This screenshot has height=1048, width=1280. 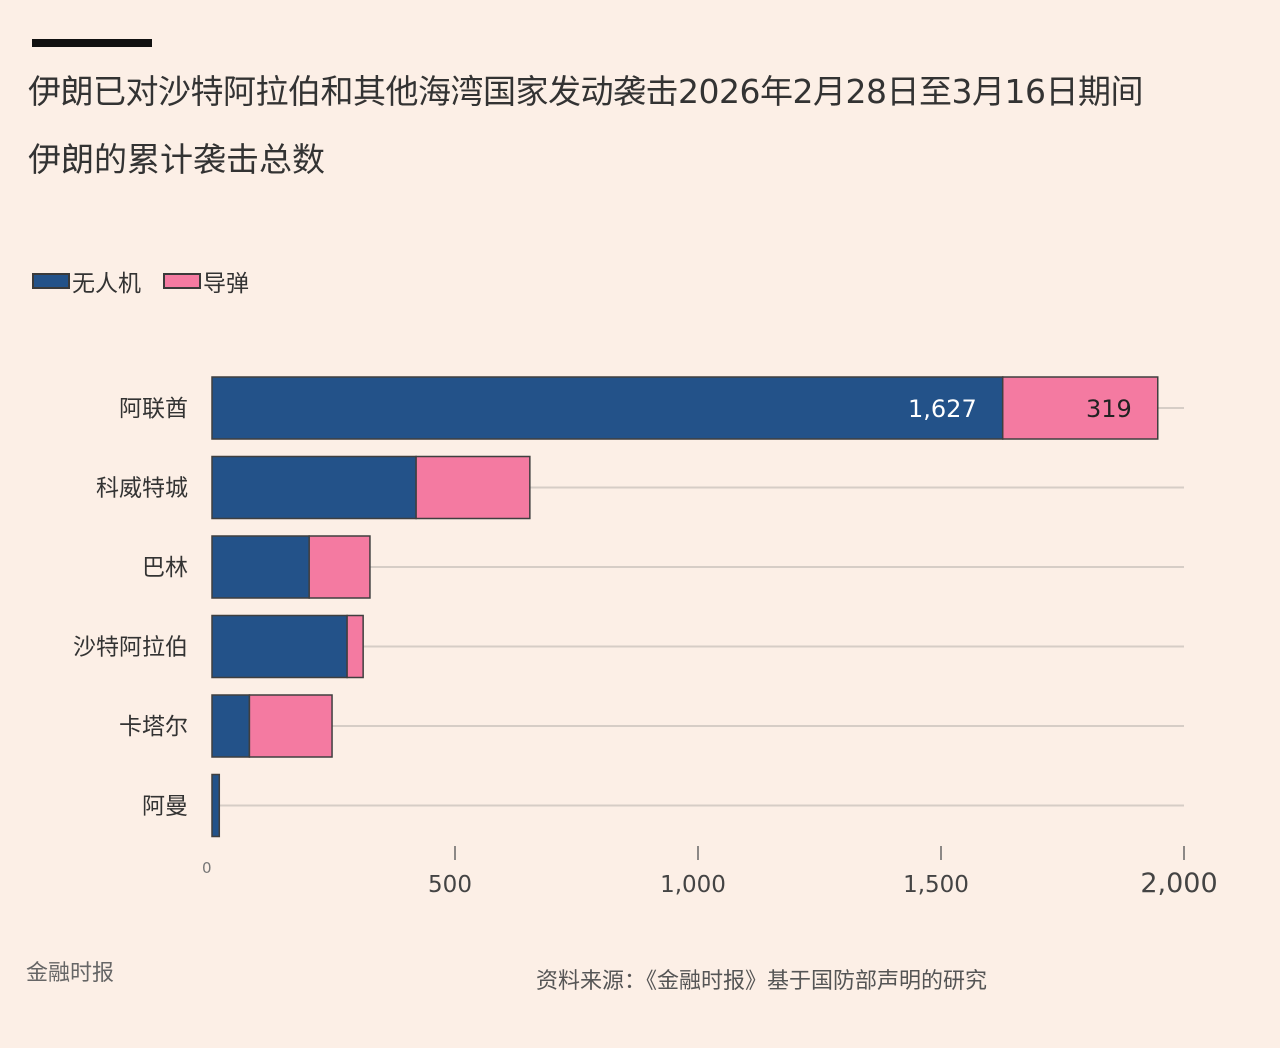 What do you see at coordinates (51, 281) in the screenshot?
I see `legend-swatch-drone` at bounding box center [51, 281].